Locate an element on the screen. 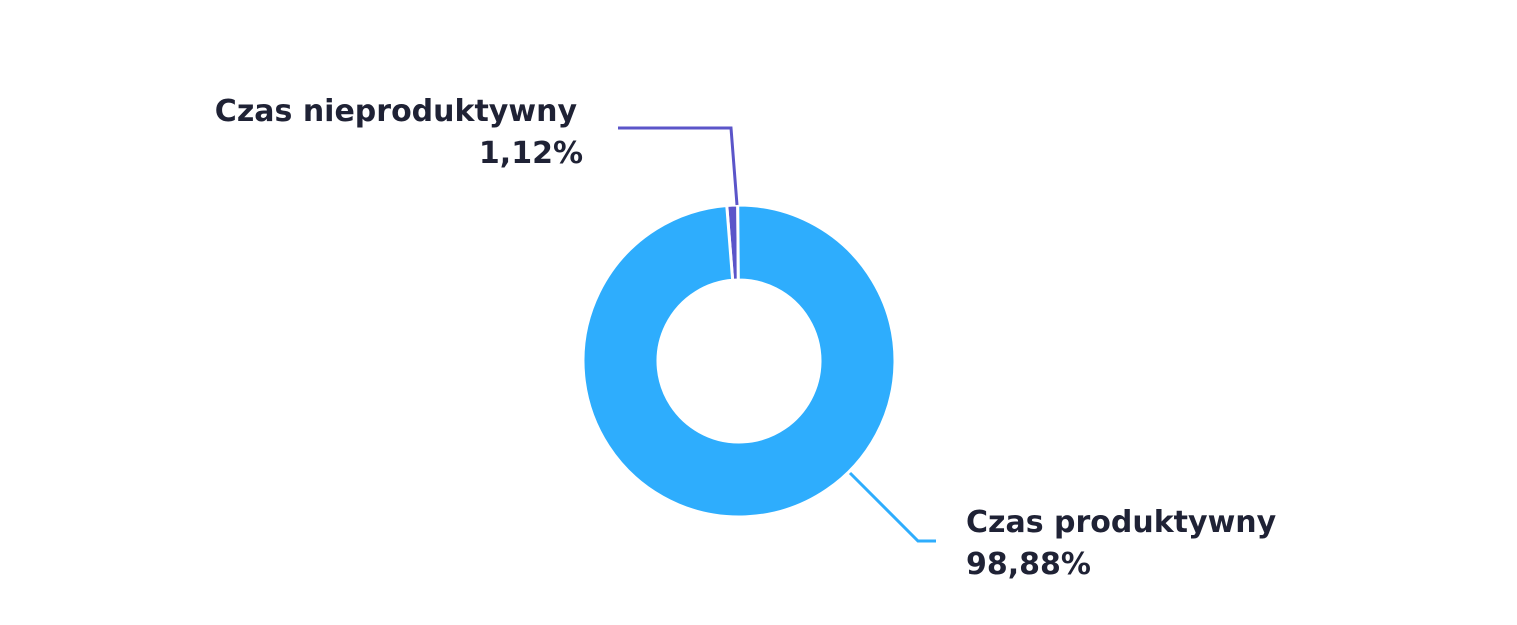  leader-line-nonproductive is located at coordinates (678, 166).